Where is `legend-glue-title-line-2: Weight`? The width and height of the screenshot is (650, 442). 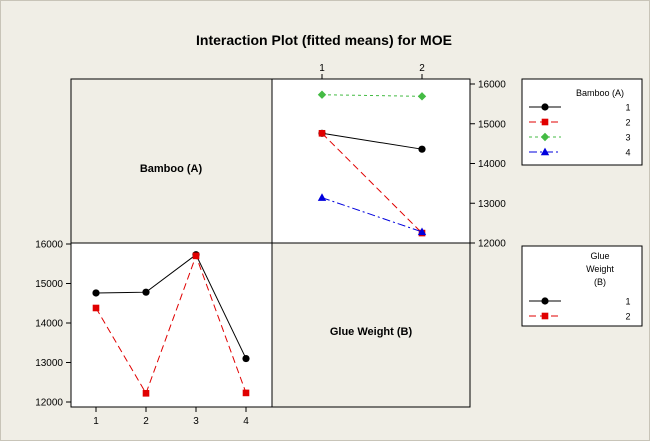 legend-glue-title-line-2: Weight is located at coordinates (600, 269).